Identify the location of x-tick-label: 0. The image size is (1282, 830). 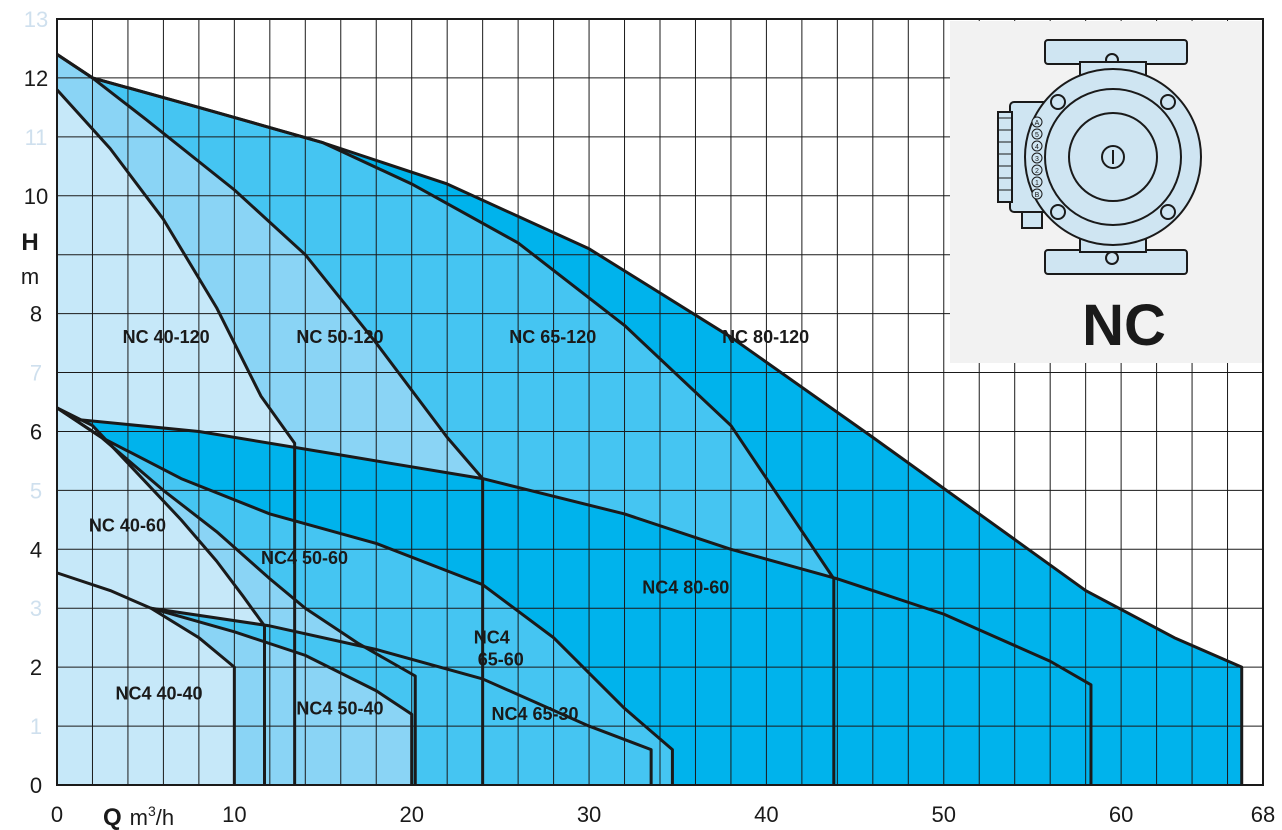
(57, 814).